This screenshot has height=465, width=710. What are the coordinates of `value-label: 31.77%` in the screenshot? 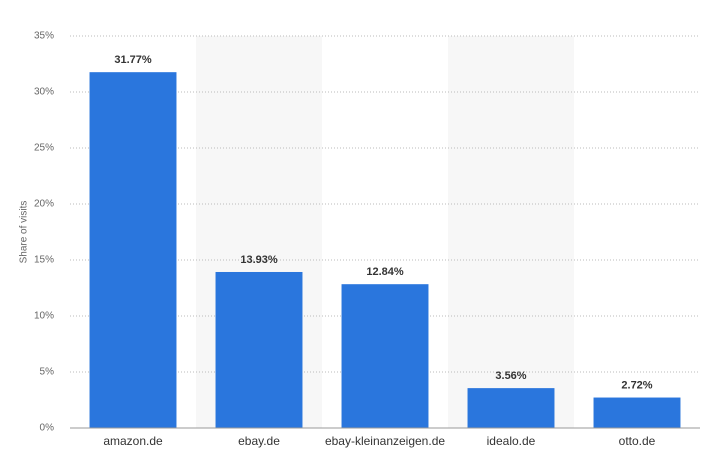 It's located at (133, 60).